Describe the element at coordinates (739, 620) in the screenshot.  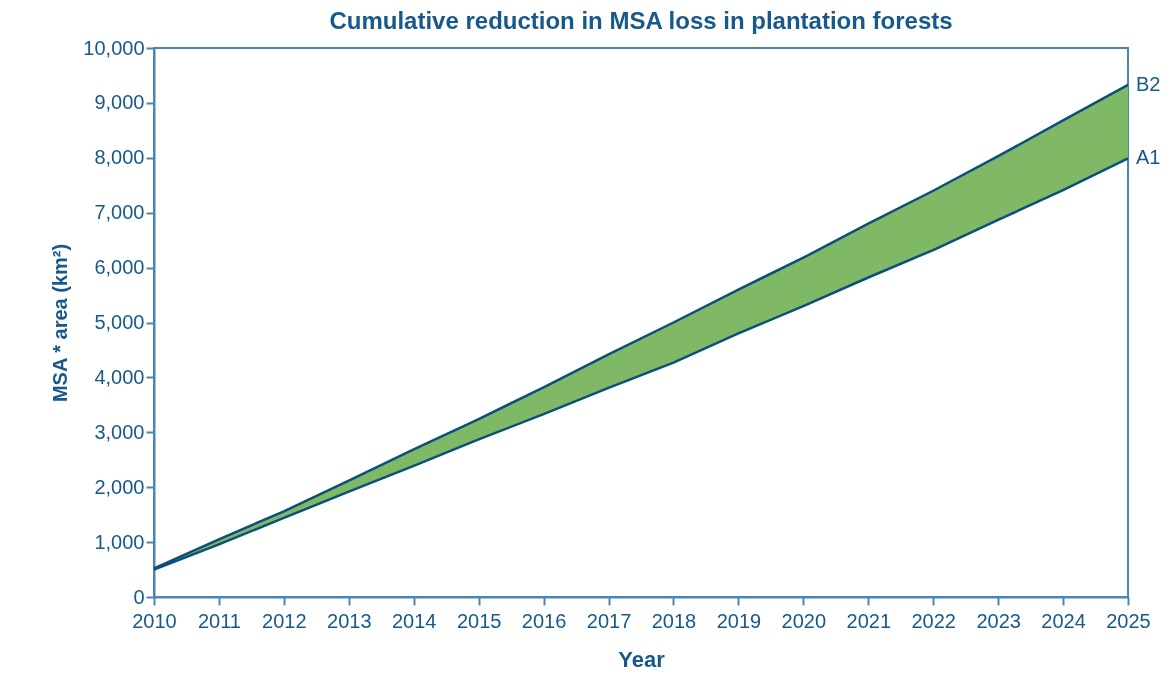
I see `x-tick-label: 2019` at that location.